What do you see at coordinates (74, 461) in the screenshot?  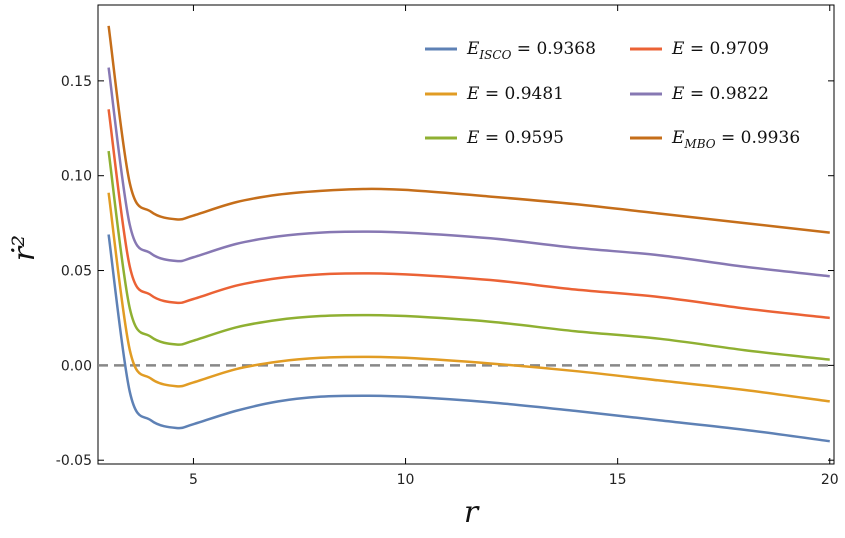 I see `y-tick-label: -0.05` at bounding box center [74, 461].